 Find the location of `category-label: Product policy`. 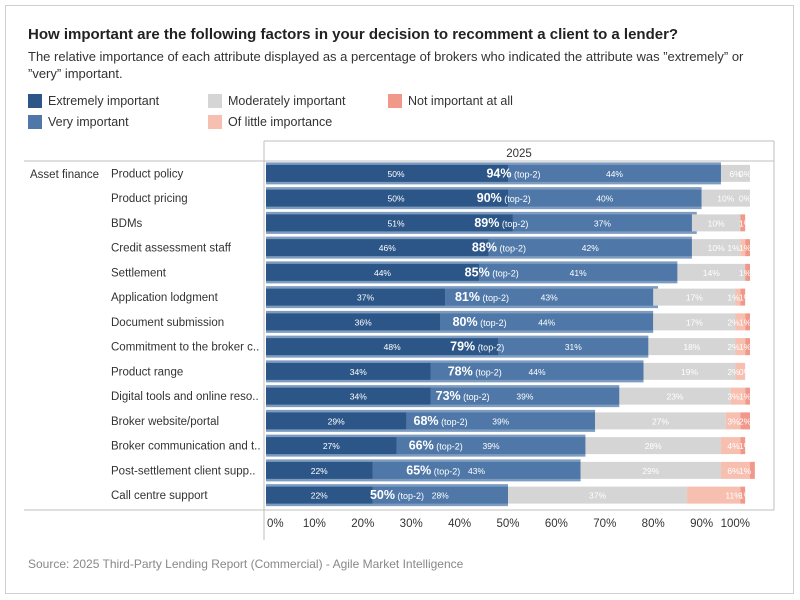

category-label: Product policy is located at coordinates (147, 174).